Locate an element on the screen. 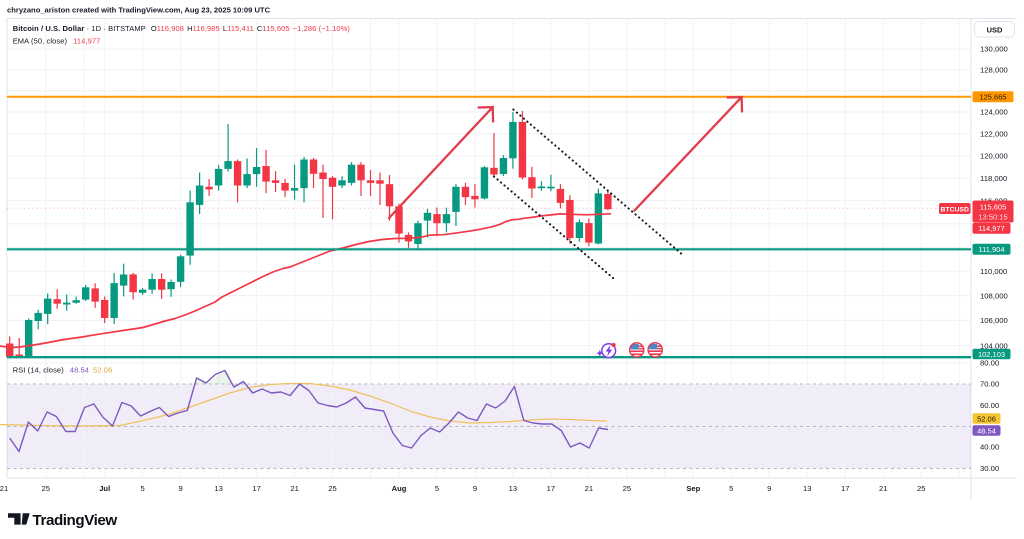 The height and width of the screenshot is (539, 1024). svg-text: 124,000 is located at coordinates (994, 112).